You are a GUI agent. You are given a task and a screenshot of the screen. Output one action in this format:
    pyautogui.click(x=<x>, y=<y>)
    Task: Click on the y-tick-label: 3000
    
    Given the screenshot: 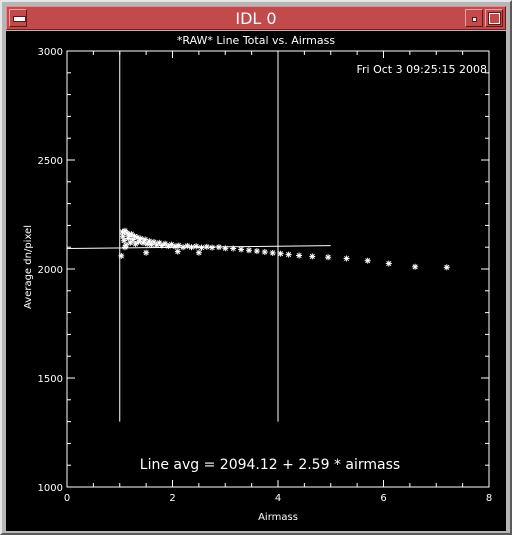 What is the action you would take?
    pyautogui.click(x=50, y=52)
    